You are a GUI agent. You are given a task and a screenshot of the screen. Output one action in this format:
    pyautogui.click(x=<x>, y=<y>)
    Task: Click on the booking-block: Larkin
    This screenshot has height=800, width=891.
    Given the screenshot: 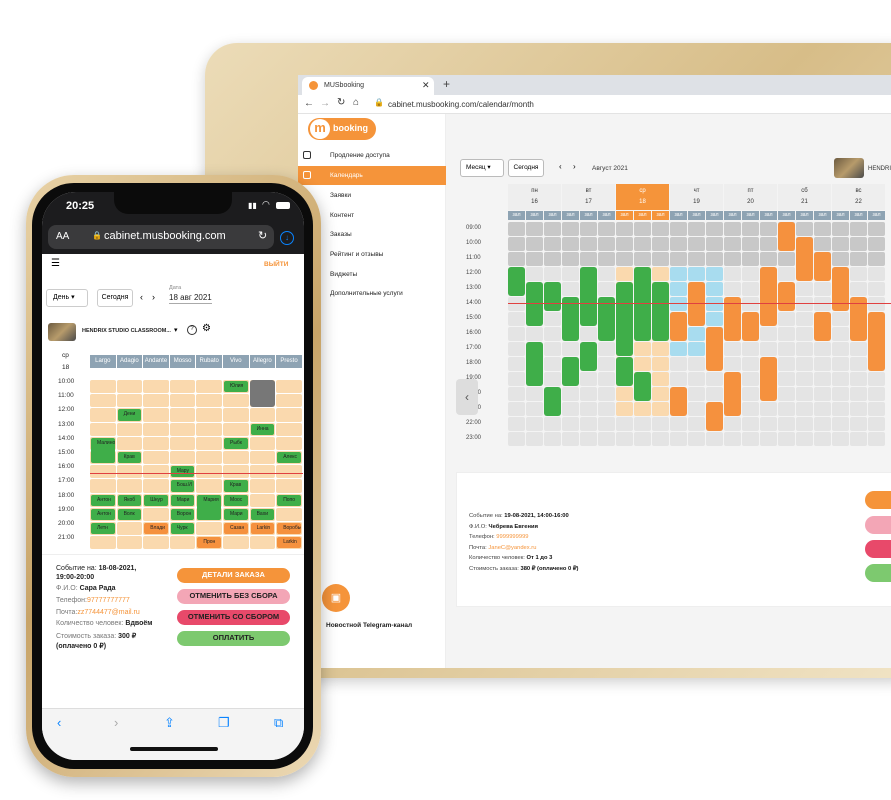 What is the action you would take?
    pyautogui.click(x=289, y=543)
    